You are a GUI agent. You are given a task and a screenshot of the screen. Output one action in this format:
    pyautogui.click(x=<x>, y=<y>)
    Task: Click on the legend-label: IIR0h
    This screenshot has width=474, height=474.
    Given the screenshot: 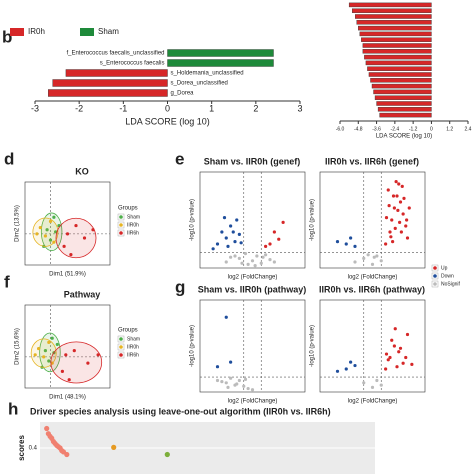 What is the action you would take?
    pyautogui.click(x=133, y=225)
    